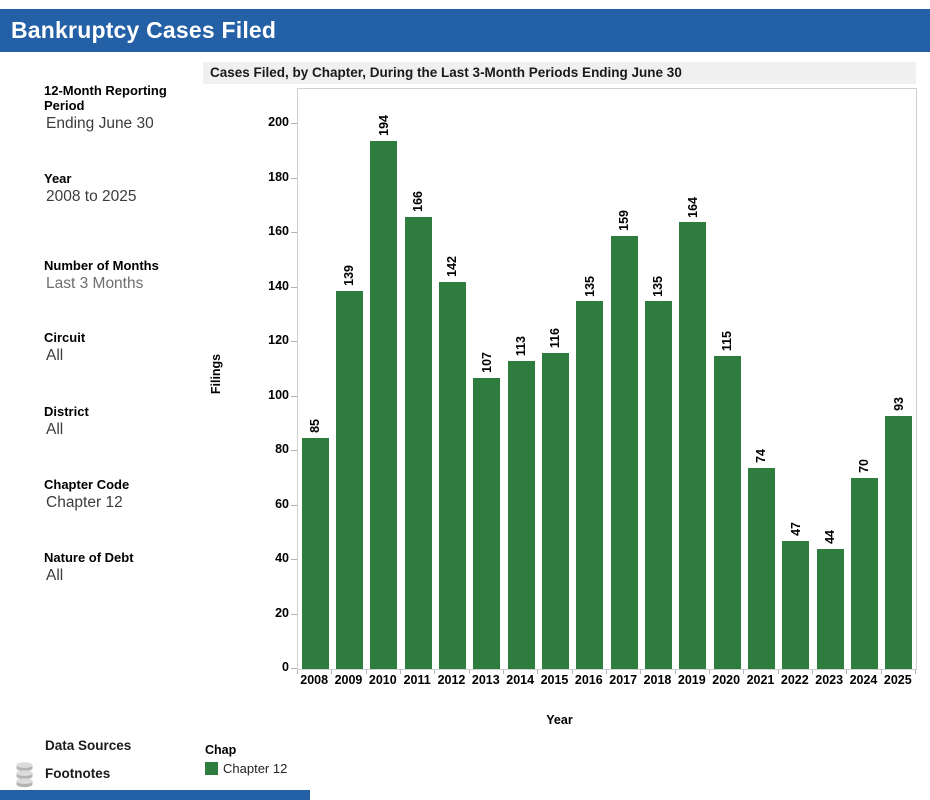 The width and height of the screenshot is (930, 800). I want to click on x-tick-label-2013: 2013, so click(485, 680).